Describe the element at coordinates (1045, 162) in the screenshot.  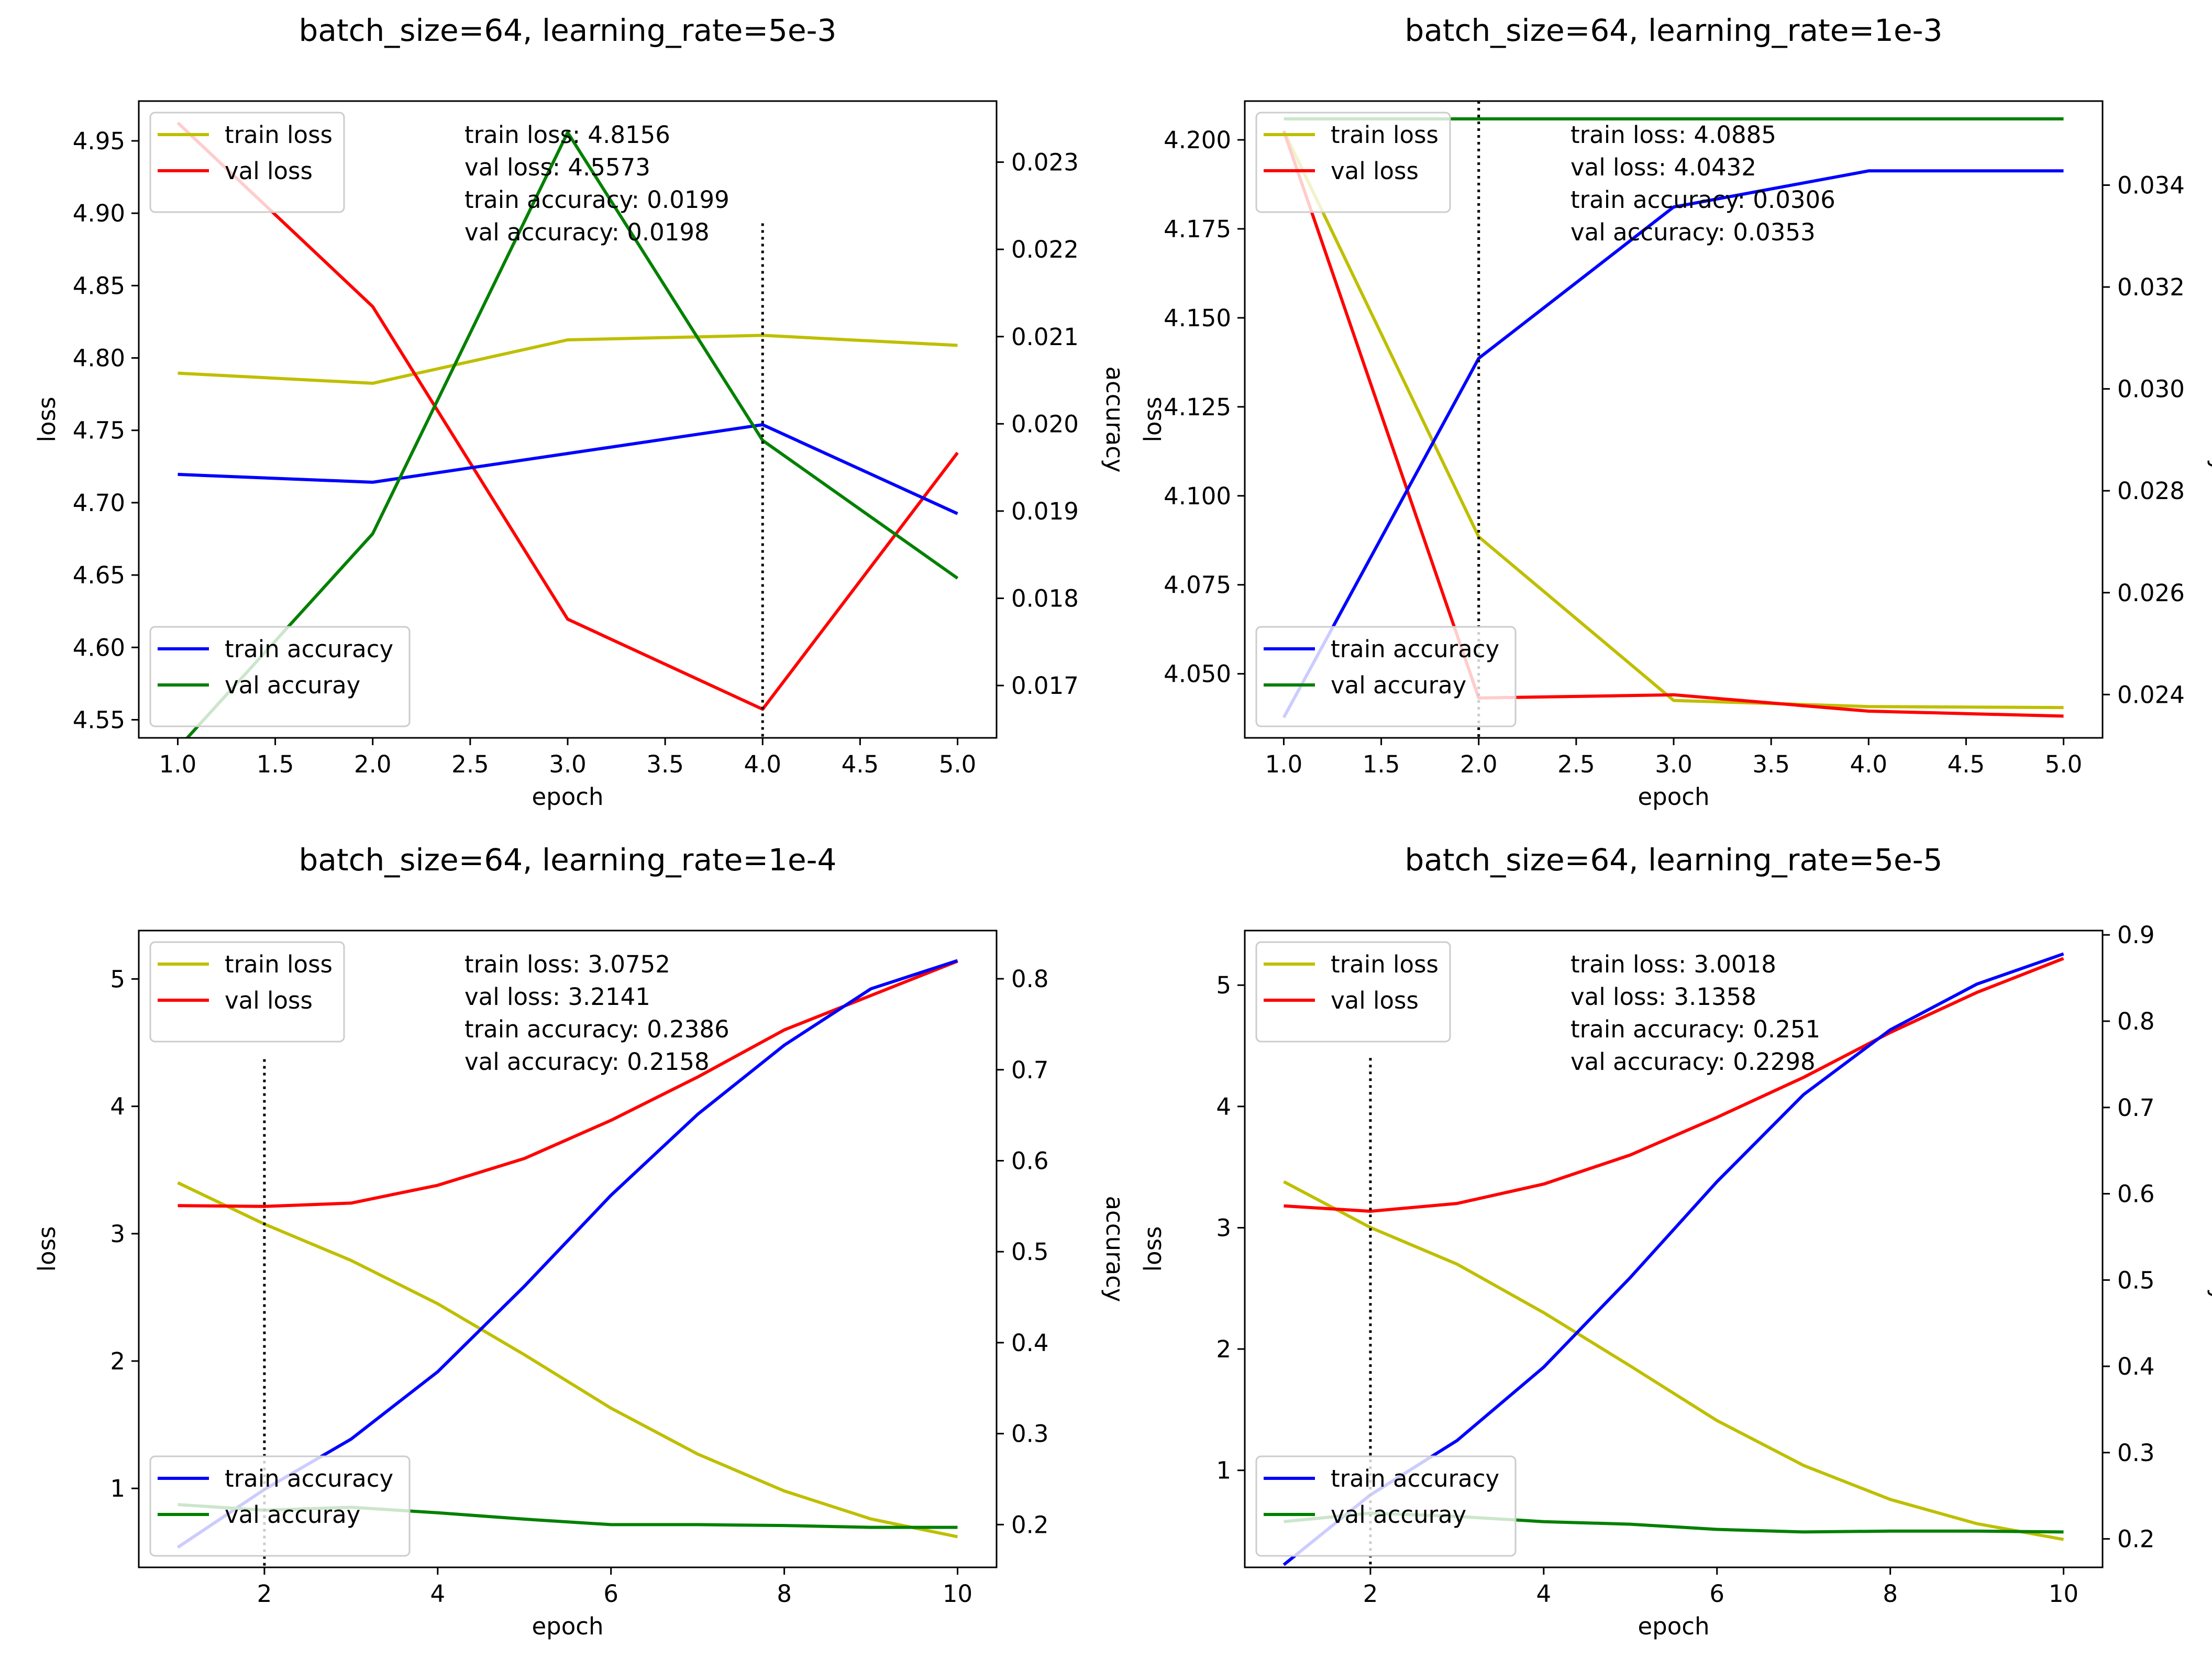
I see `y2-tick-label: 0.023` at that location.